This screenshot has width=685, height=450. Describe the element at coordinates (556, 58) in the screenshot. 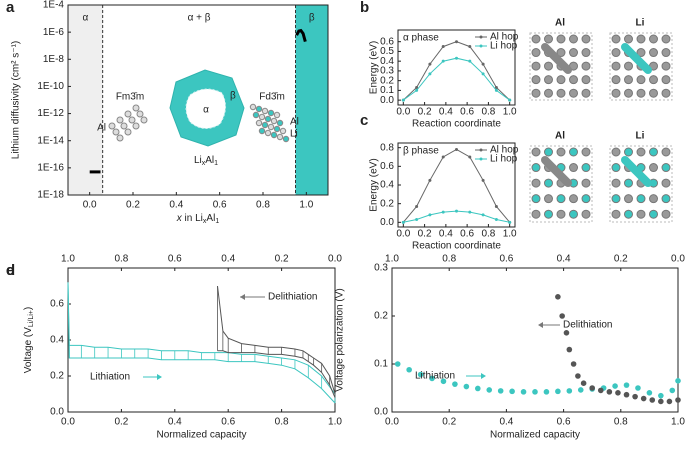

I see `hop-path` at that location.